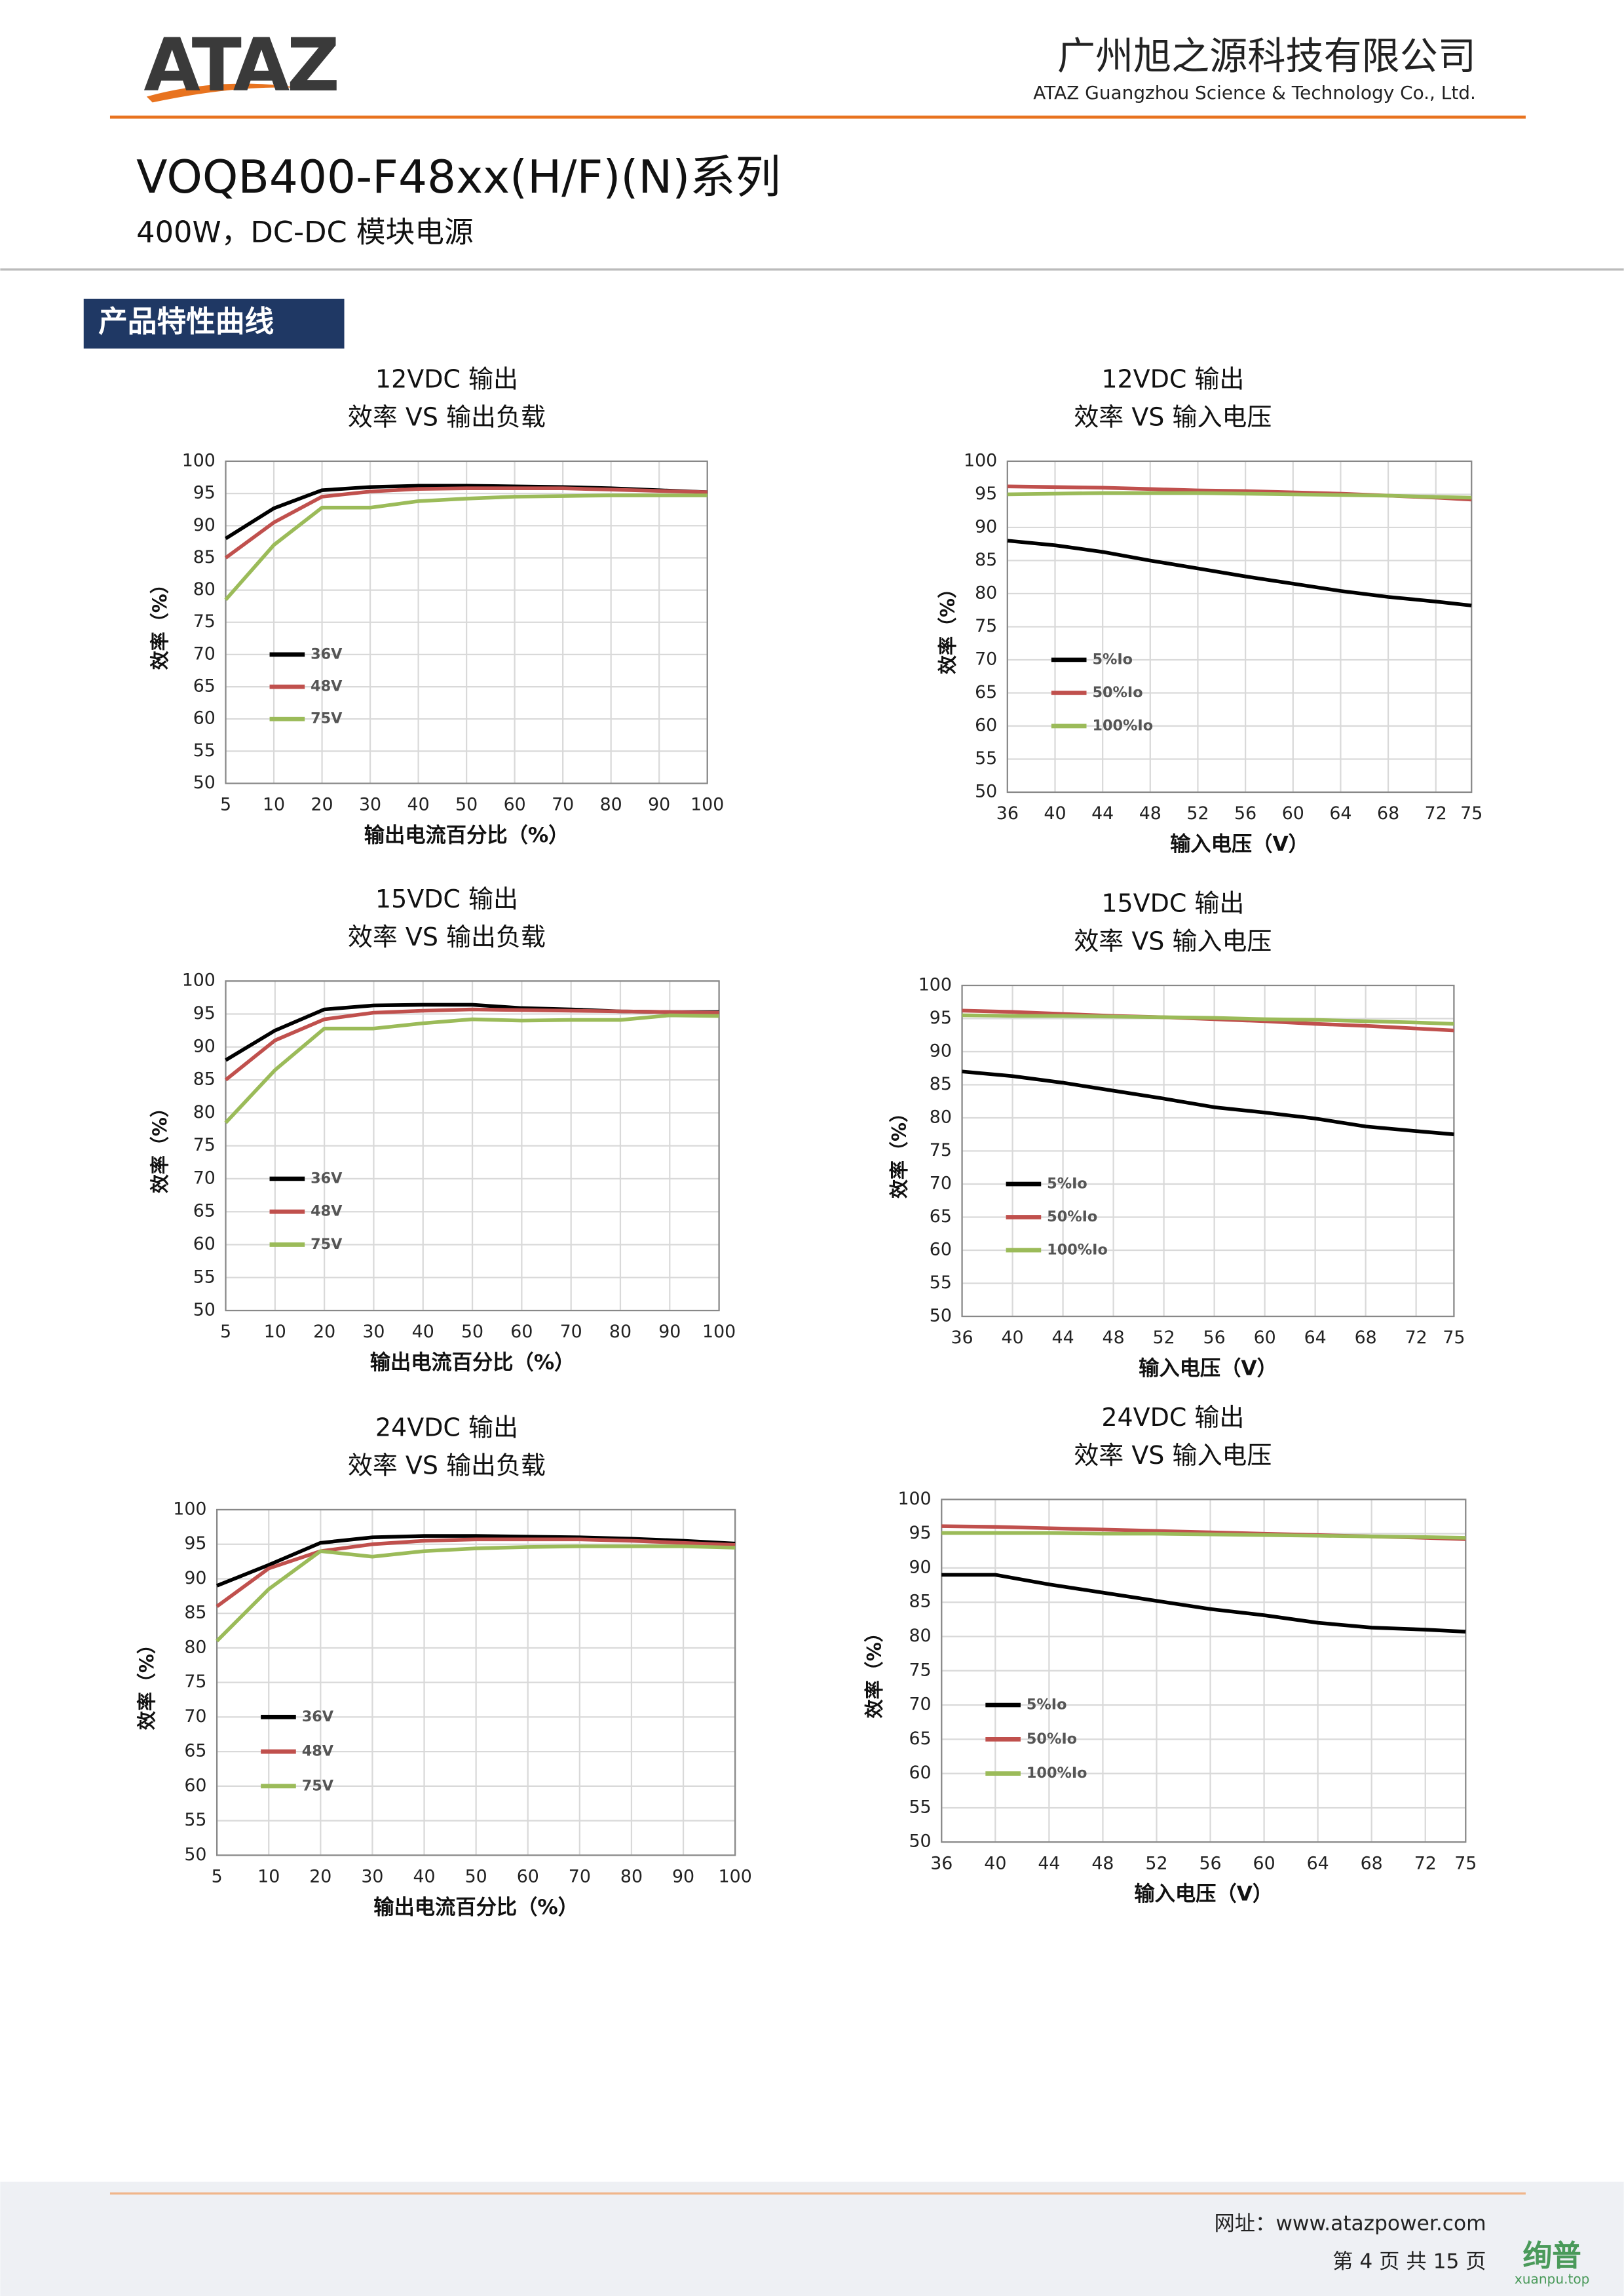 Image resolution: width=1624 pixels, height=2296 pixels. What do you see at coordinates (217, 1876) in the screenshot?
I see `x-tick-label: 5` at bounding box center [217, 1876].